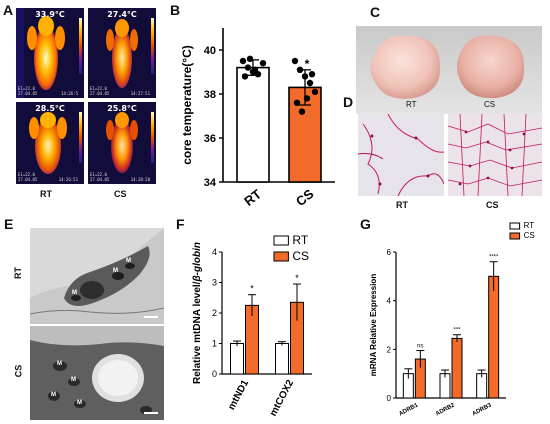  Describe the element at coordinates (252, 197) in the screenshot. I see `x-tick-label: RT` at that location.